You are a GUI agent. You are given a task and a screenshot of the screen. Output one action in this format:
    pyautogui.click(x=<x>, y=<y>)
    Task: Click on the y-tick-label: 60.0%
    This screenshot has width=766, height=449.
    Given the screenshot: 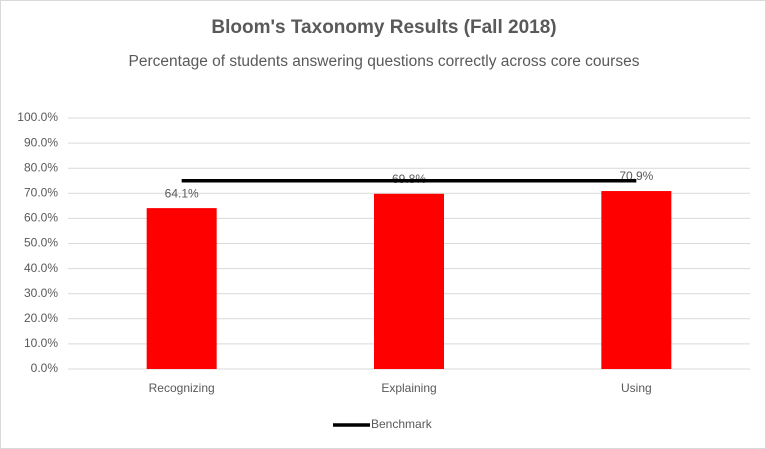 What is the action you would take?
    pyautogui.click(x=41, y=218)
    